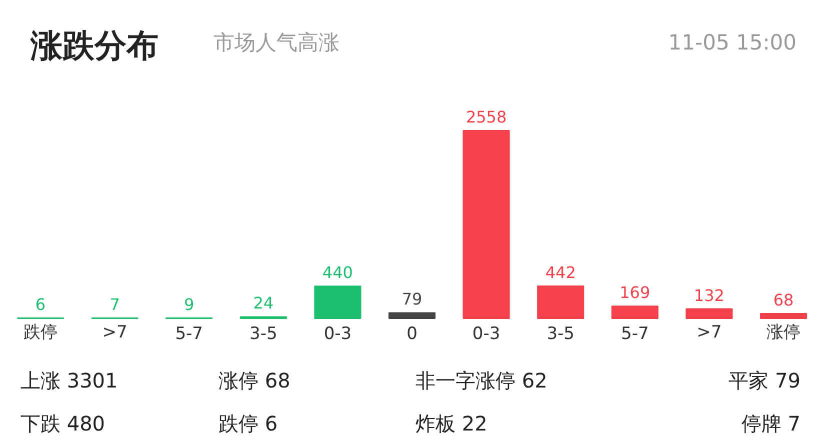 This screenshot has height=448, width=828. What do you see at coordinates (115, 304) in the screenshot?
I see `data-label: 7` at bounding box center [115, 304].